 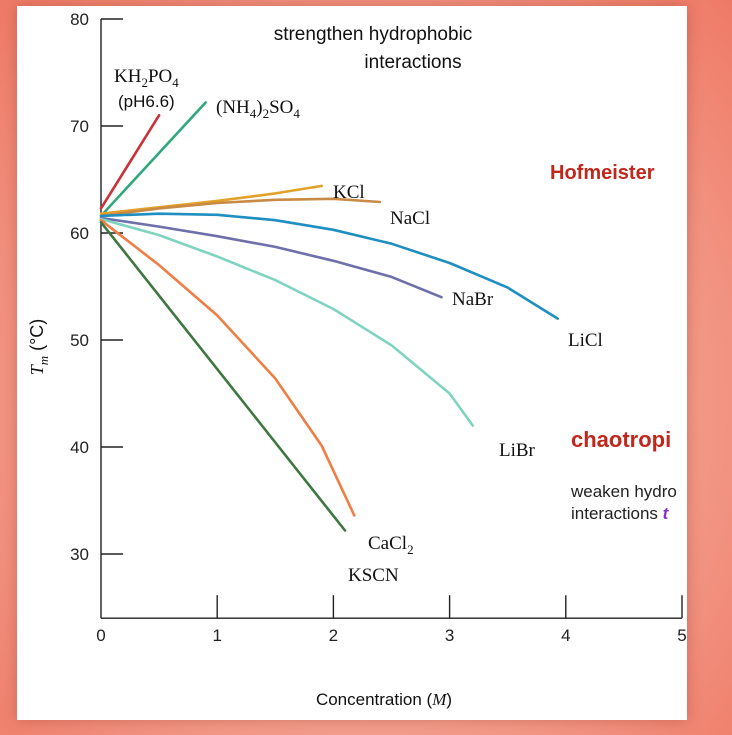 I want to click on x-axis-title: Concentration (M), so click(x=384, y=699).